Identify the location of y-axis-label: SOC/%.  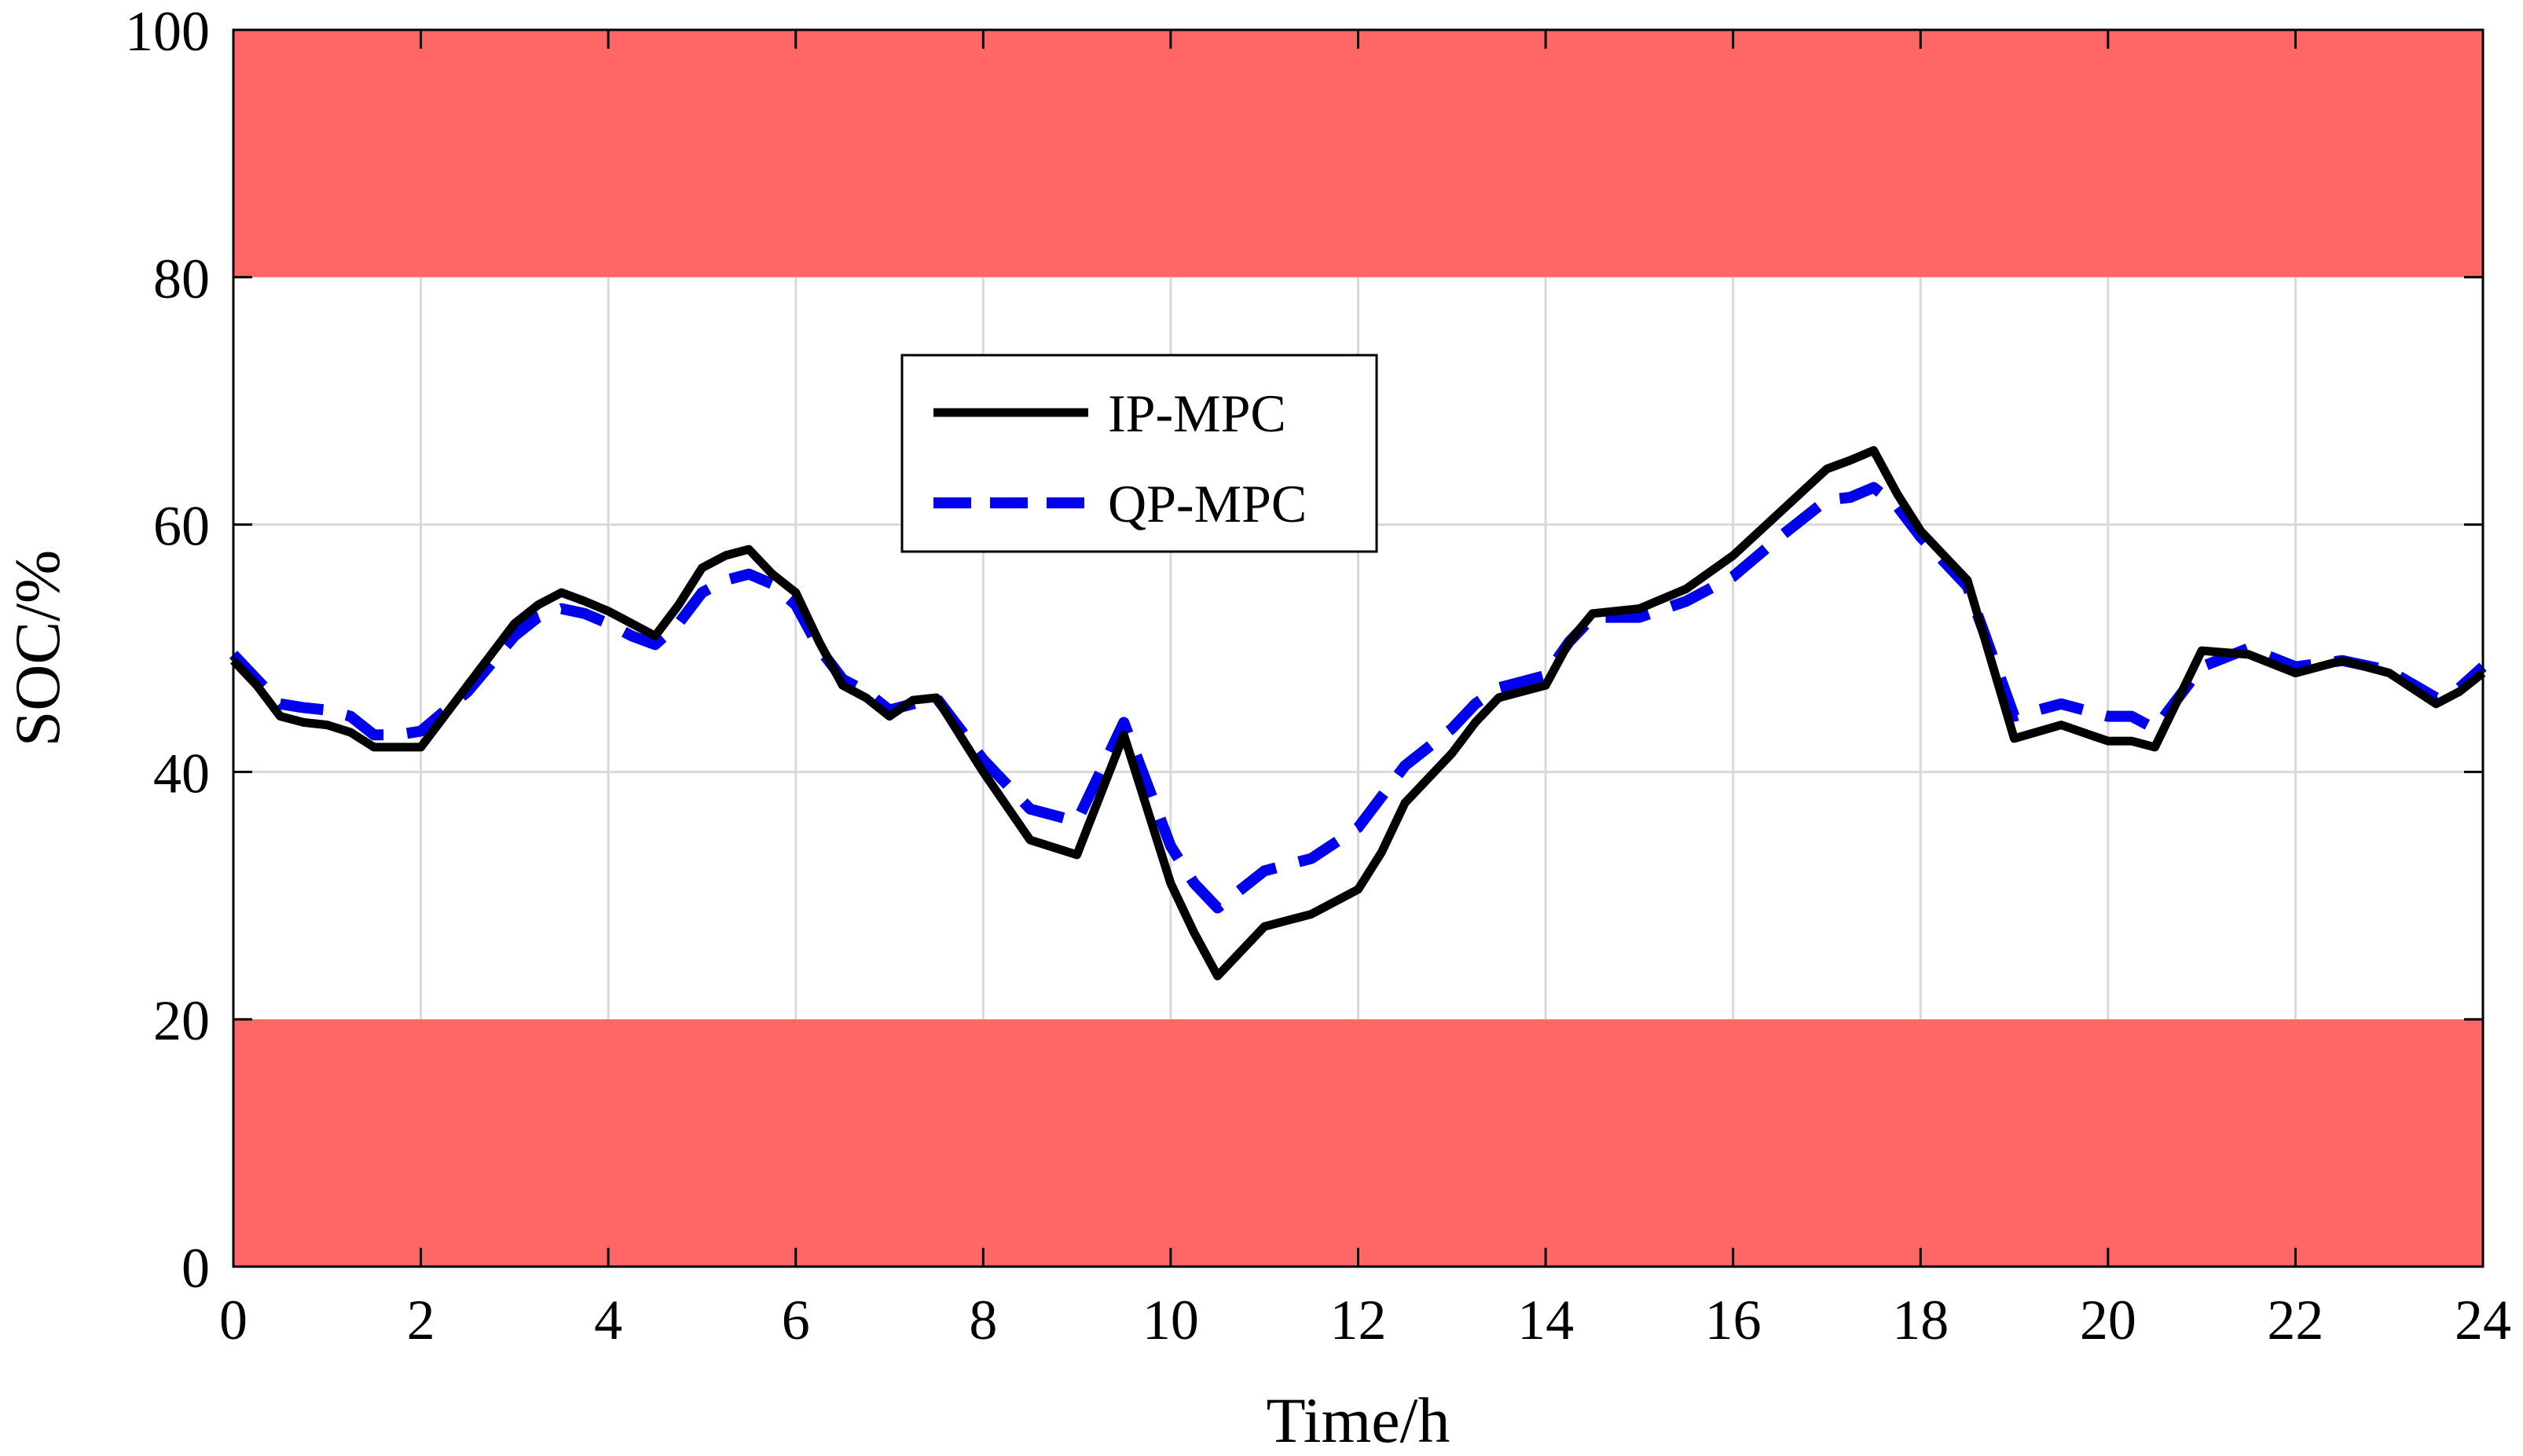
(38, 648).